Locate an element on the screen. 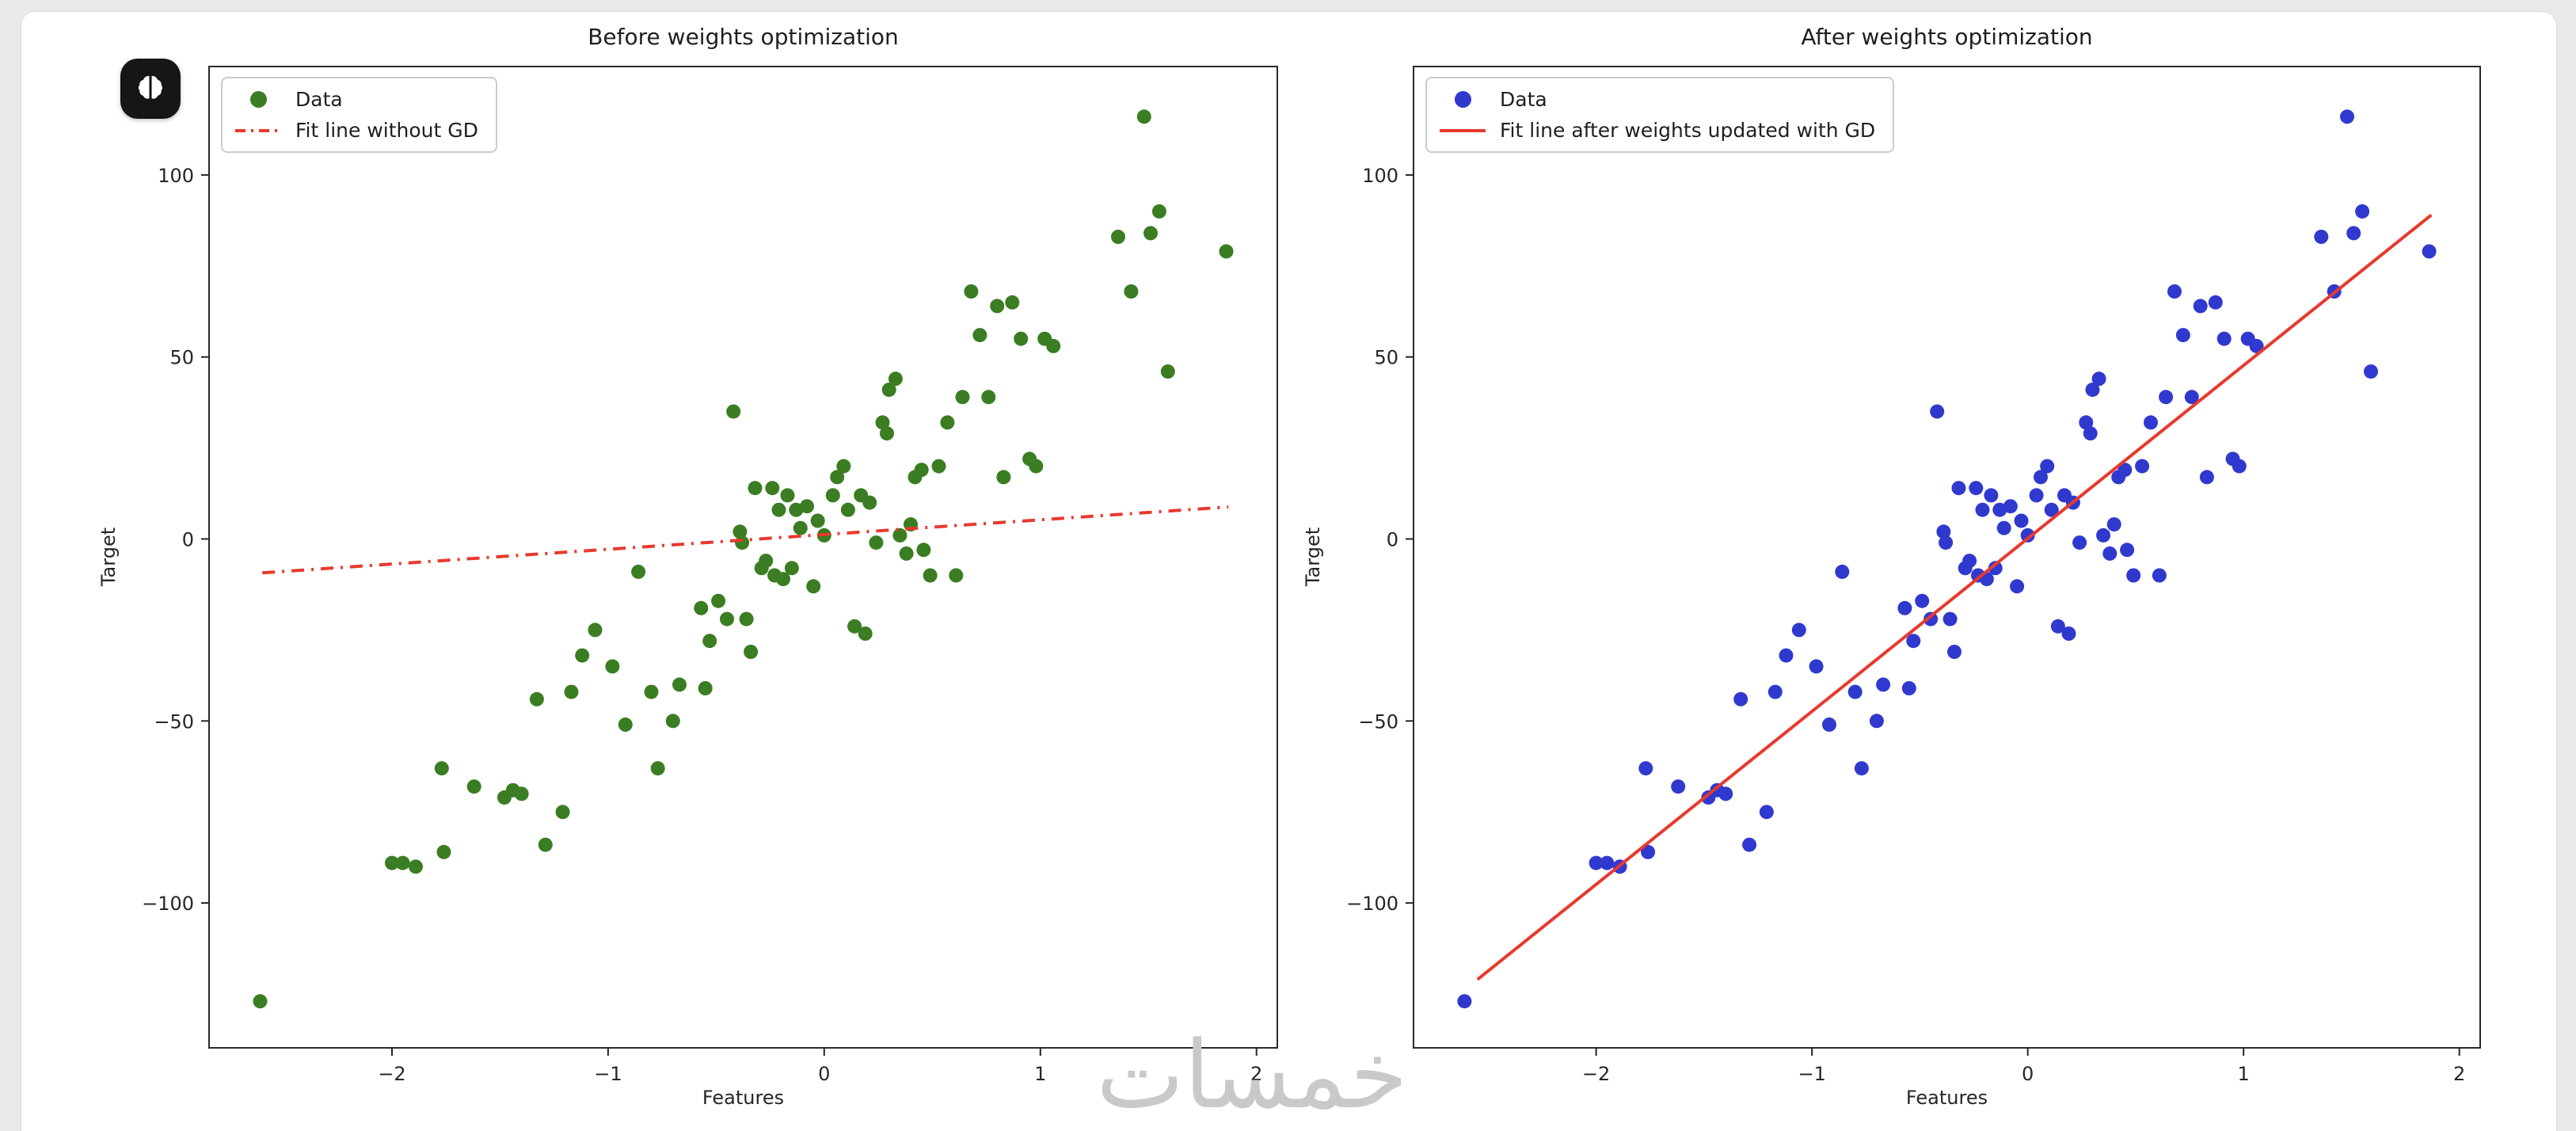  x-axis-label-after: Features is located at coordinates (1946, 1098).